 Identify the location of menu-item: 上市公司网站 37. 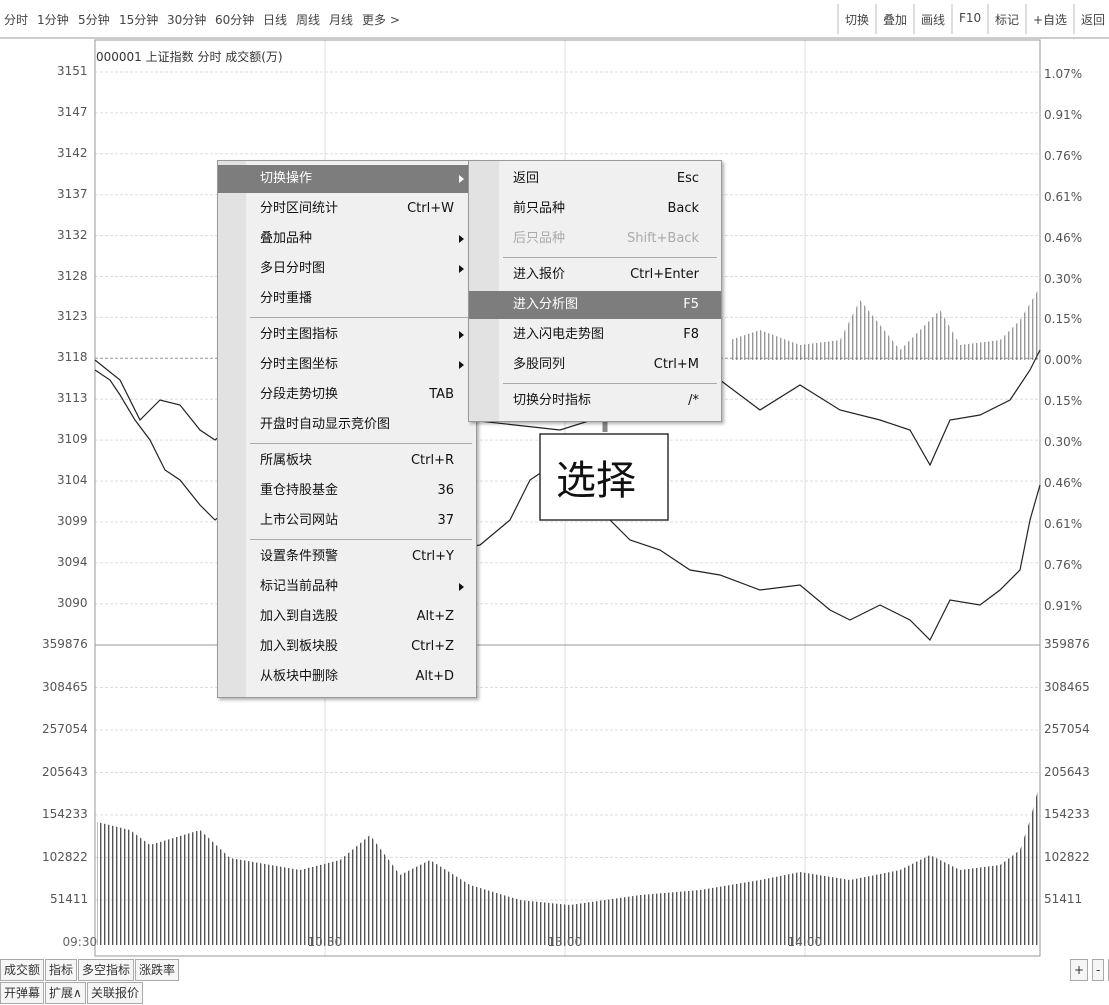
(347, 521).